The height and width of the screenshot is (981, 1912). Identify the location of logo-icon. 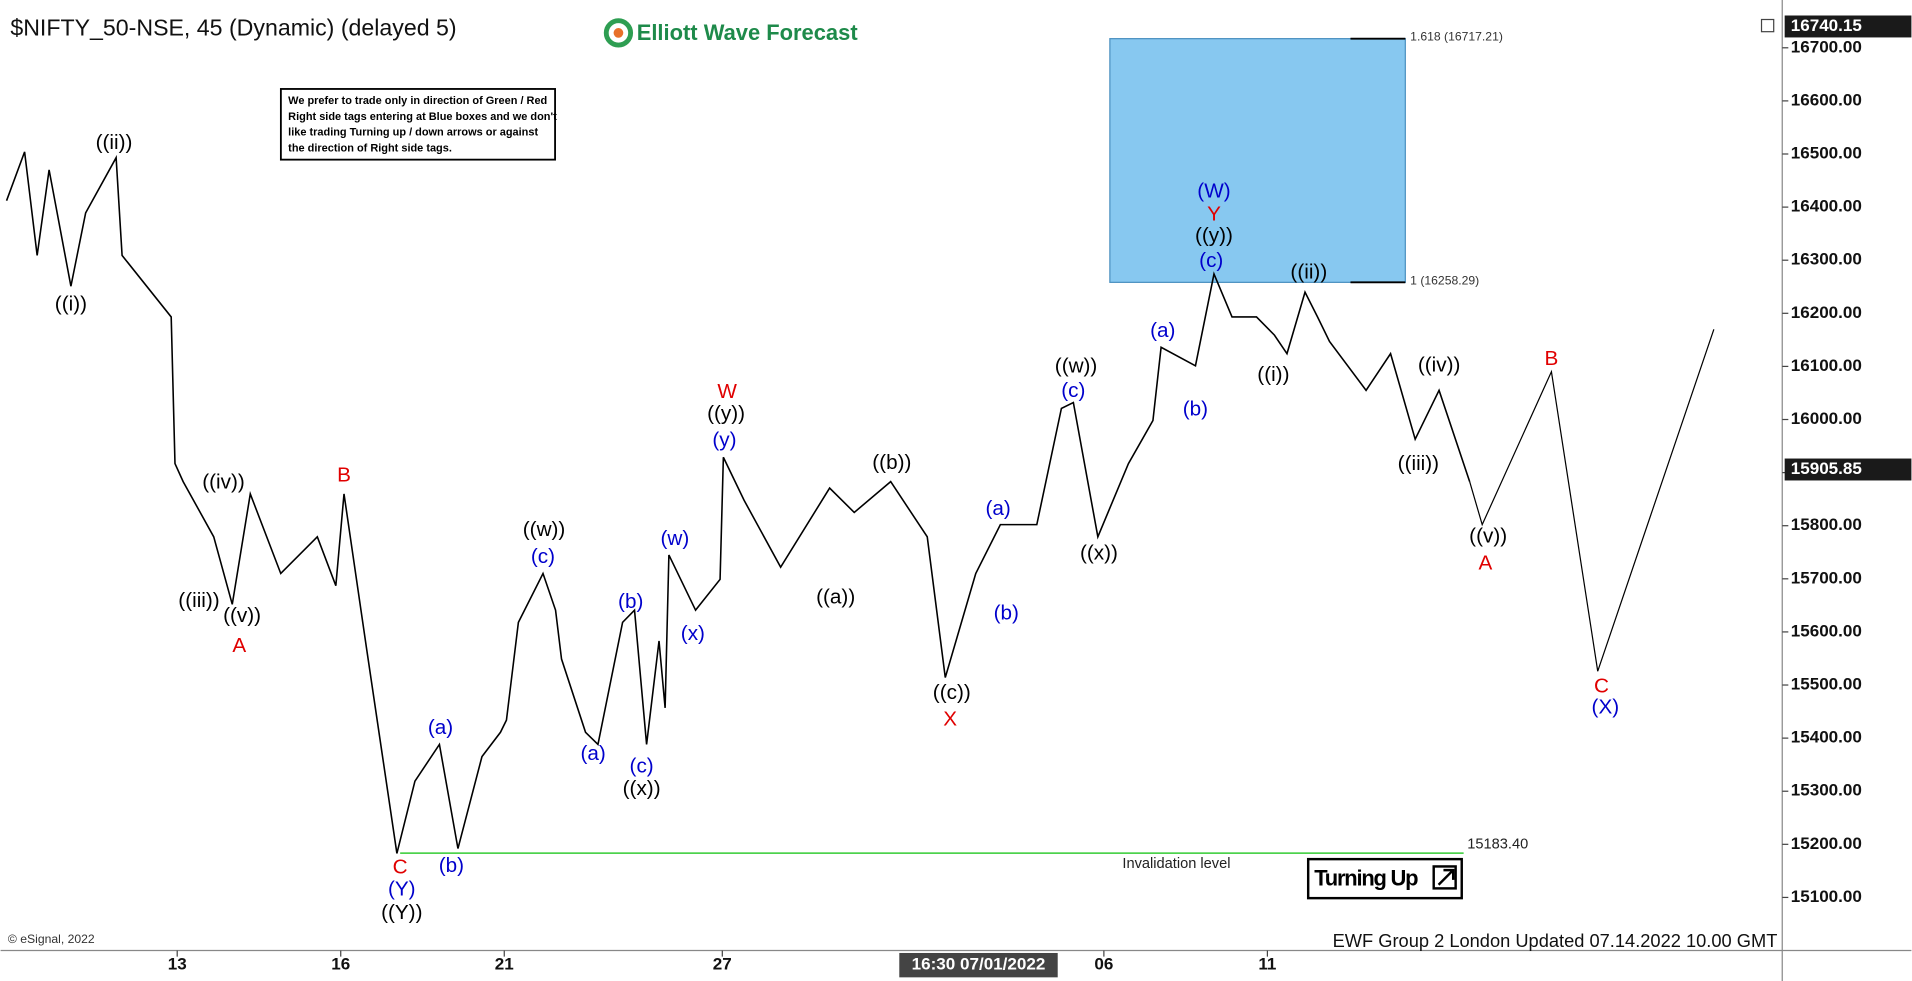
(618, 33).